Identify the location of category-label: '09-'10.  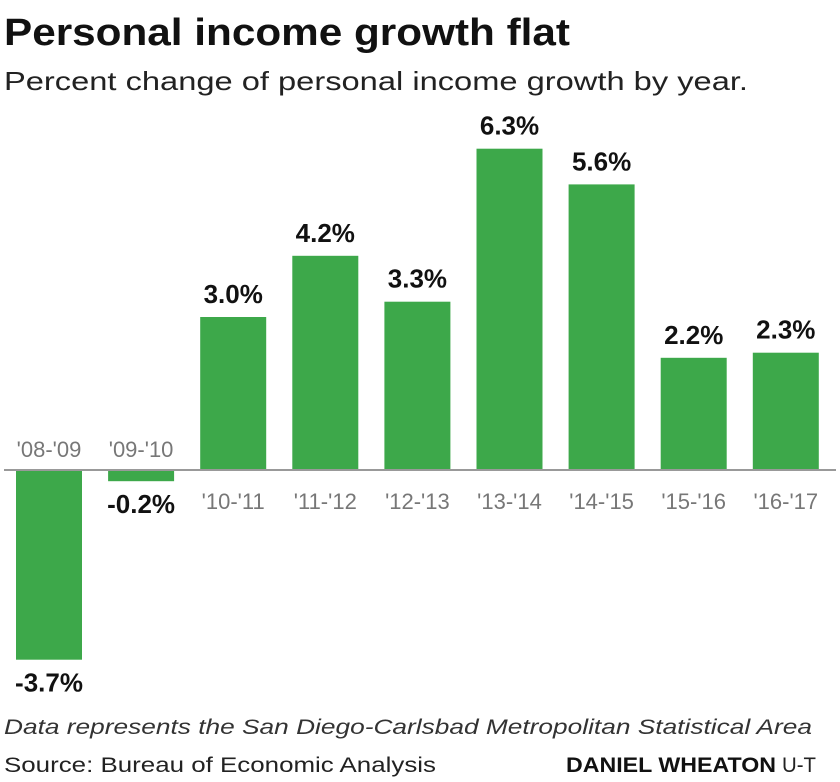
(141, 449).